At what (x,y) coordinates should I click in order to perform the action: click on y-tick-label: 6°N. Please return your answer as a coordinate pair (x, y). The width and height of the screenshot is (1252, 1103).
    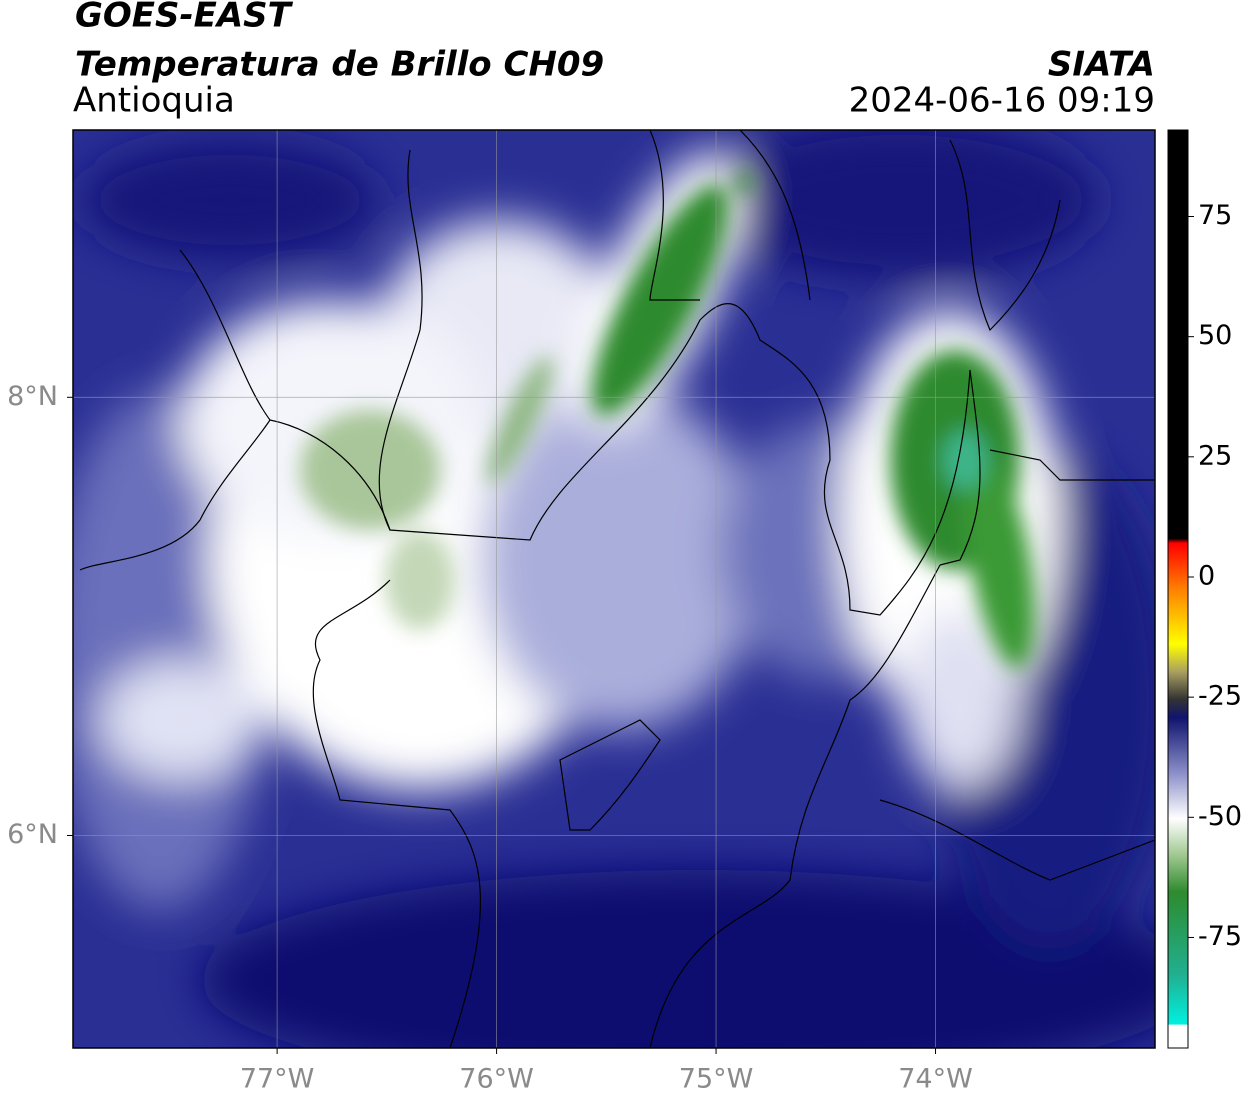
    Looking at the image, I should click on (32, 834).